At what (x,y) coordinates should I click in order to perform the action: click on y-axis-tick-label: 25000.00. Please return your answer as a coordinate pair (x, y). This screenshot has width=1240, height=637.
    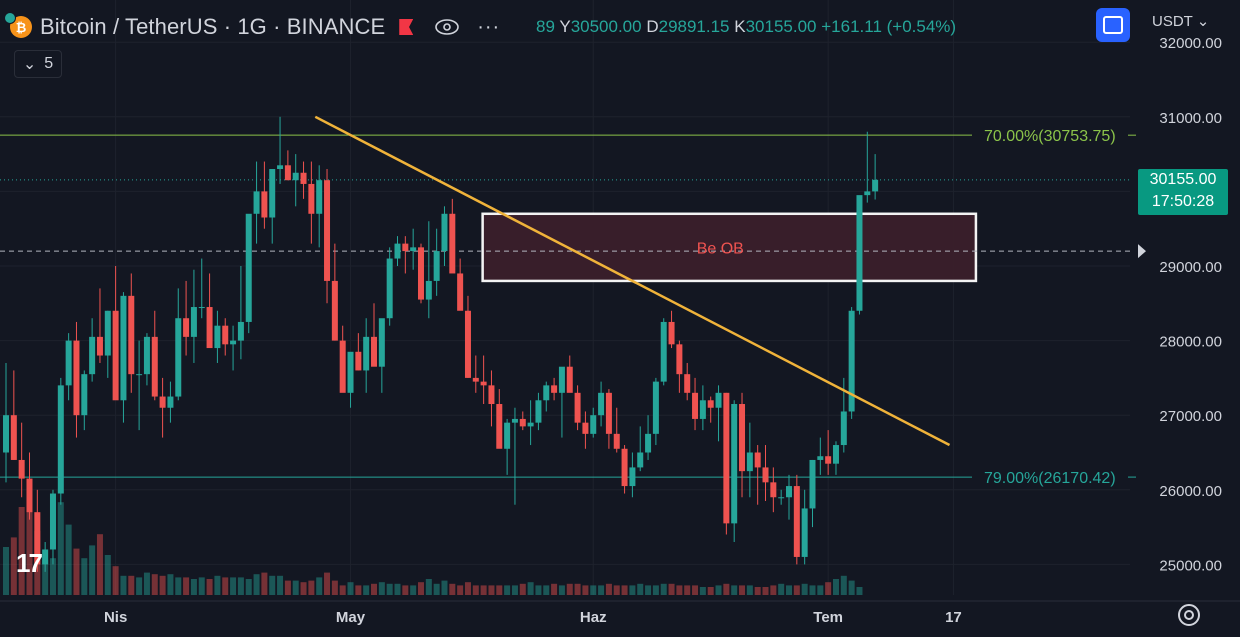
    Looking at the image, I should click on (1190, 565).